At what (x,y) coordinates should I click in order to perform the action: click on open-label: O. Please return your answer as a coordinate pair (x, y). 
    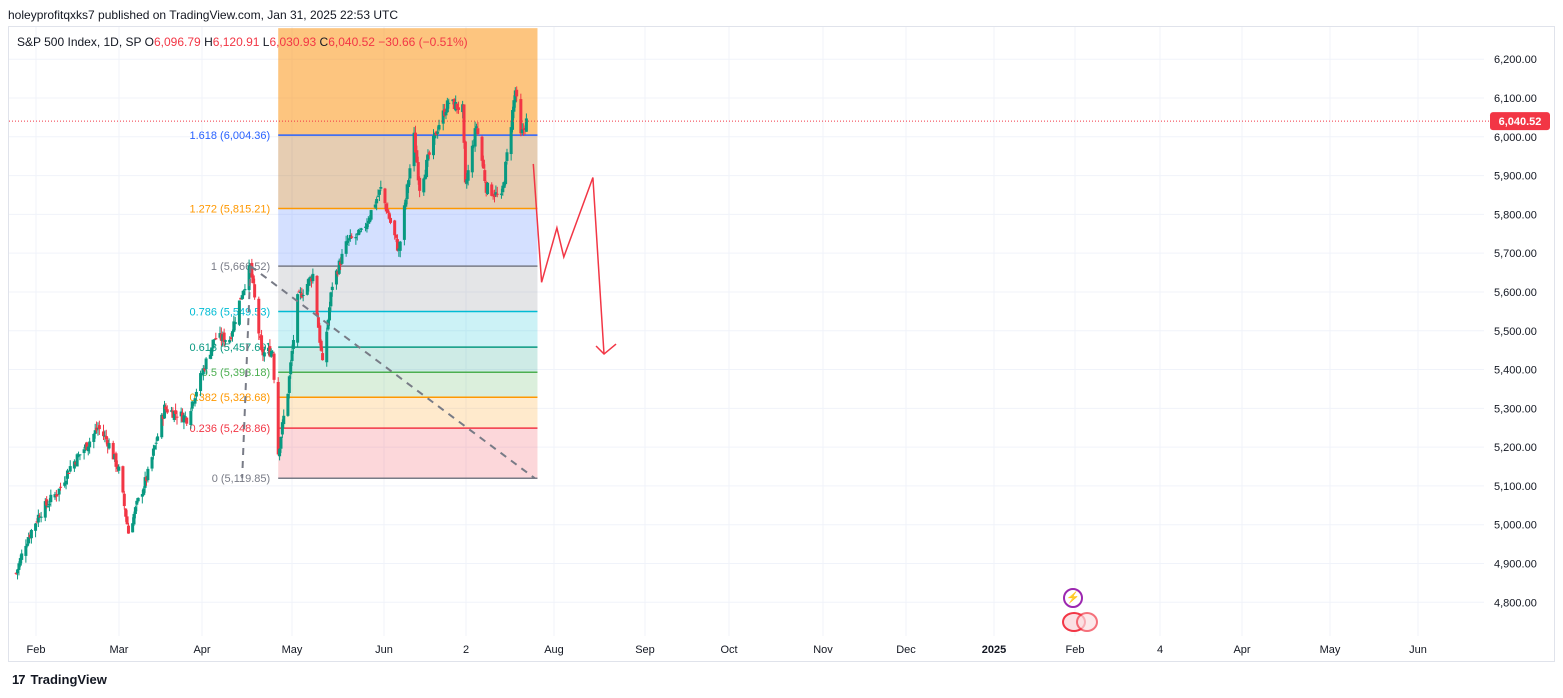
    Looking at the image, I should click on (149, 42).